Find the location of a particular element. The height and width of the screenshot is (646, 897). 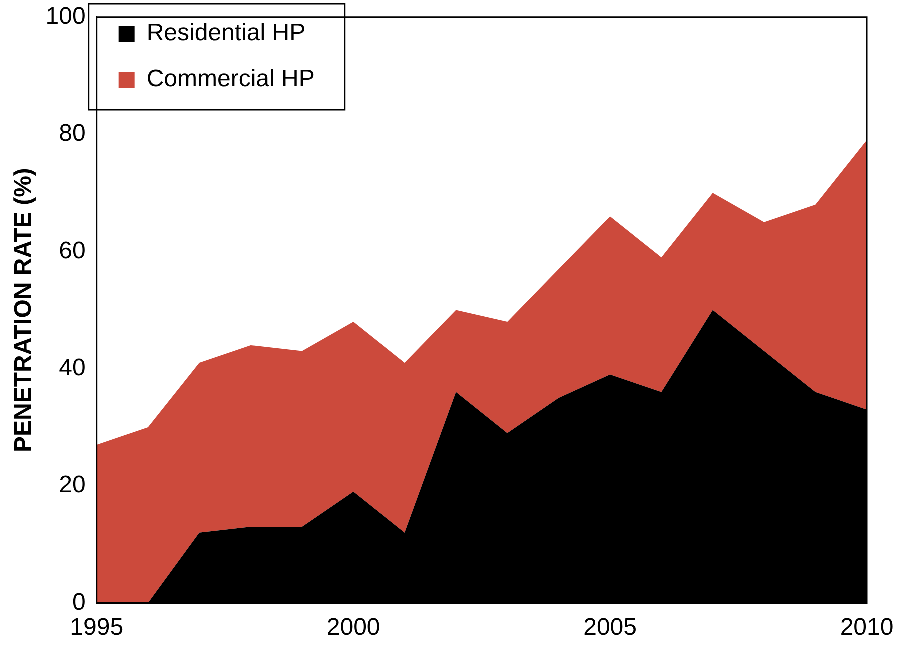

y-tick-label: 100 is located at coordinates (66, 16).